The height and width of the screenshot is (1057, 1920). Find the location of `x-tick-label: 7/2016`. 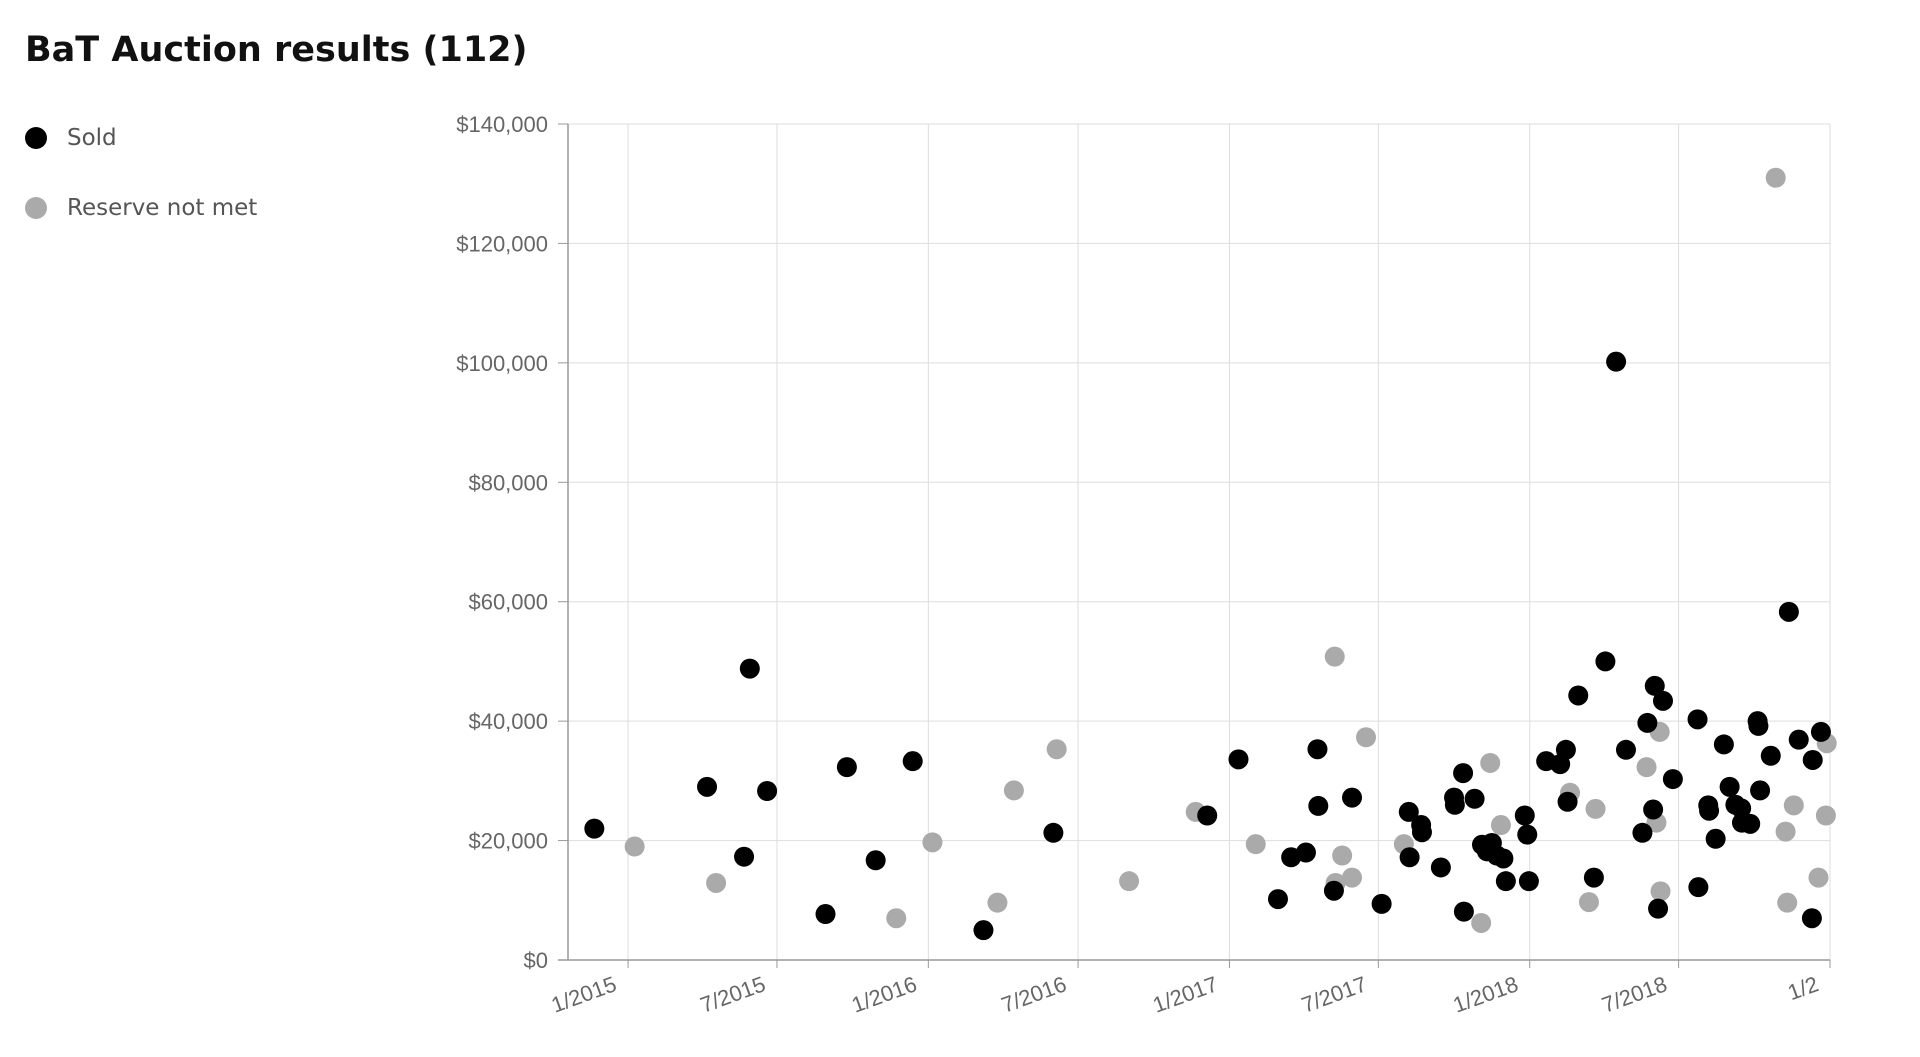

x-tick-label: 7/2016 is located at coordinates (1034, 994).